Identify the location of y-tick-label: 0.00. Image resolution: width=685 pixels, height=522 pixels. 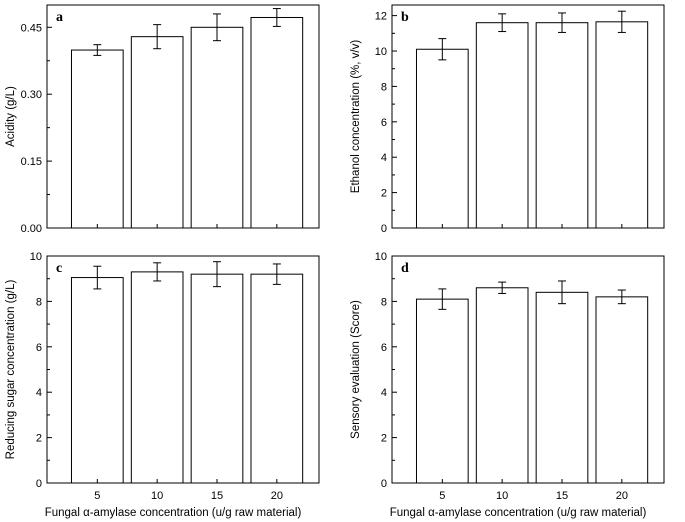
(31, 229).